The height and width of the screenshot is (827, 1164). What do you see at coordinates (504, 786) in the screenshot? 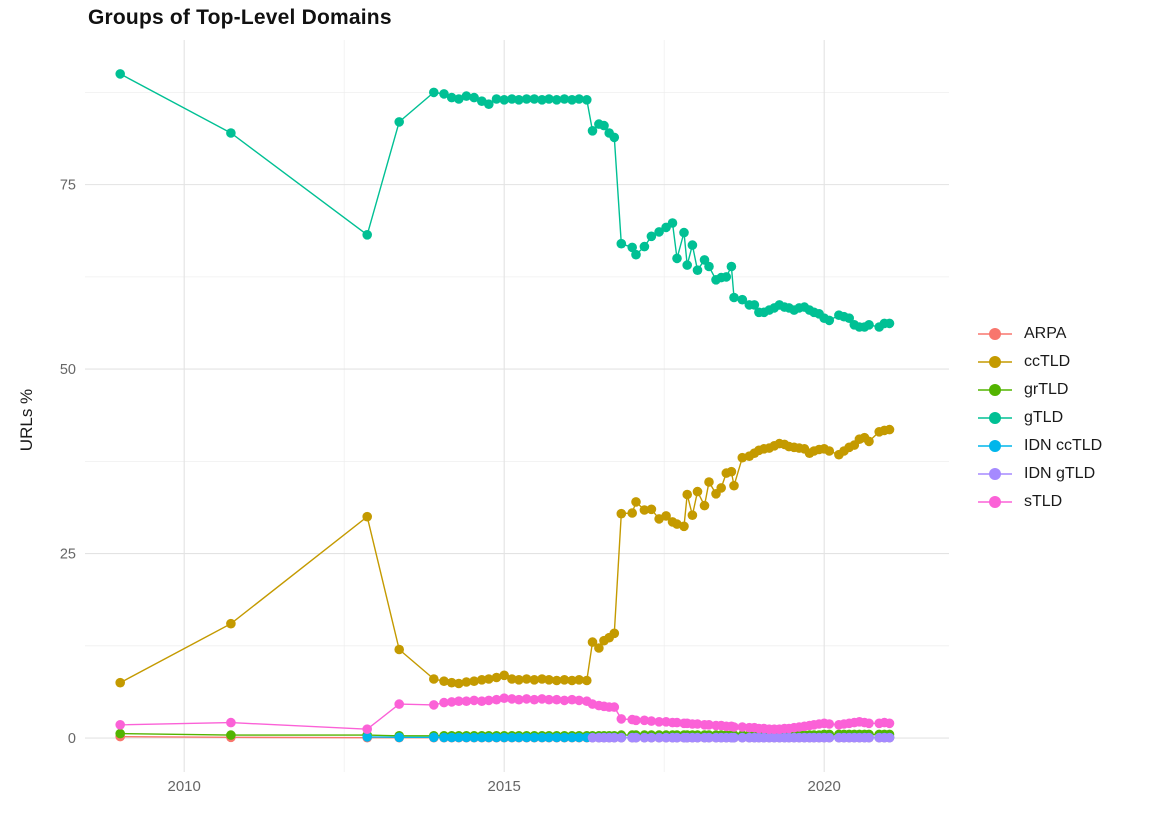
I see `x-tick-label: 2015` at bounding box center [504, 786].